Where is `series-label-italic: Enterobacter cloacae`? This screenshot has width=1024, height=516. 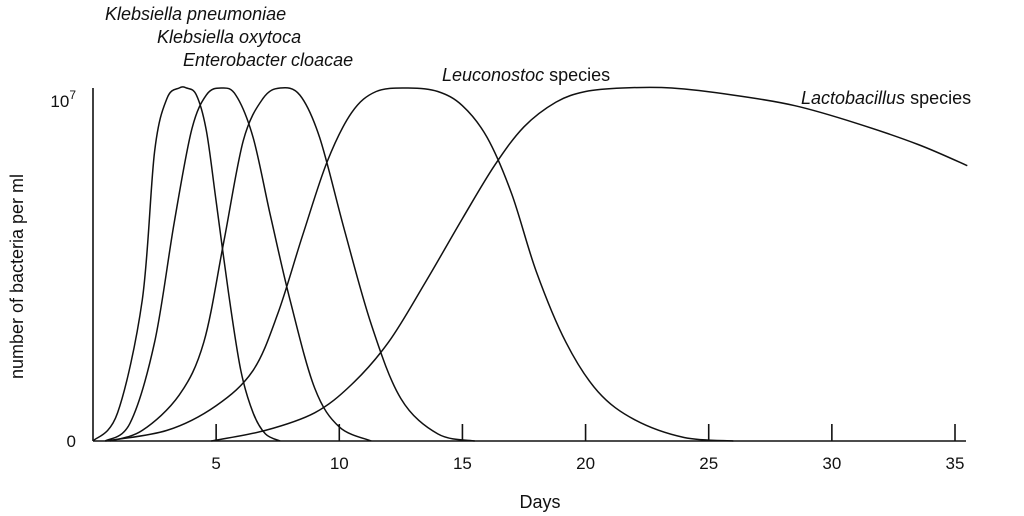 series-label-italic: Enterobacter cloacae is located at coordinates (268, 60).